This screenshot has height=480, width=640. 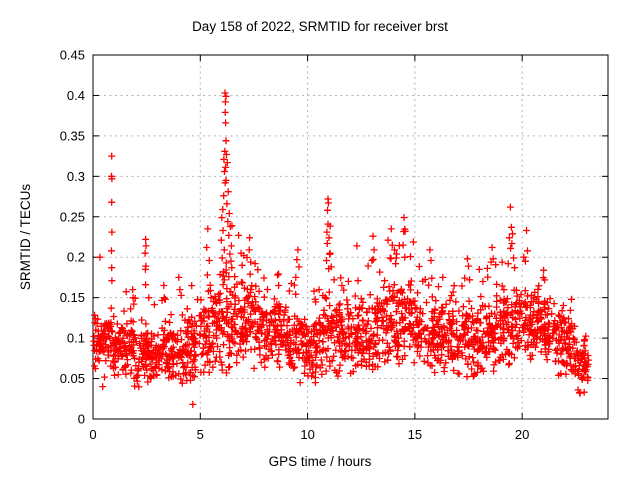 I want to click on y-tick-label: 0.45, so click(x=72, y=55).